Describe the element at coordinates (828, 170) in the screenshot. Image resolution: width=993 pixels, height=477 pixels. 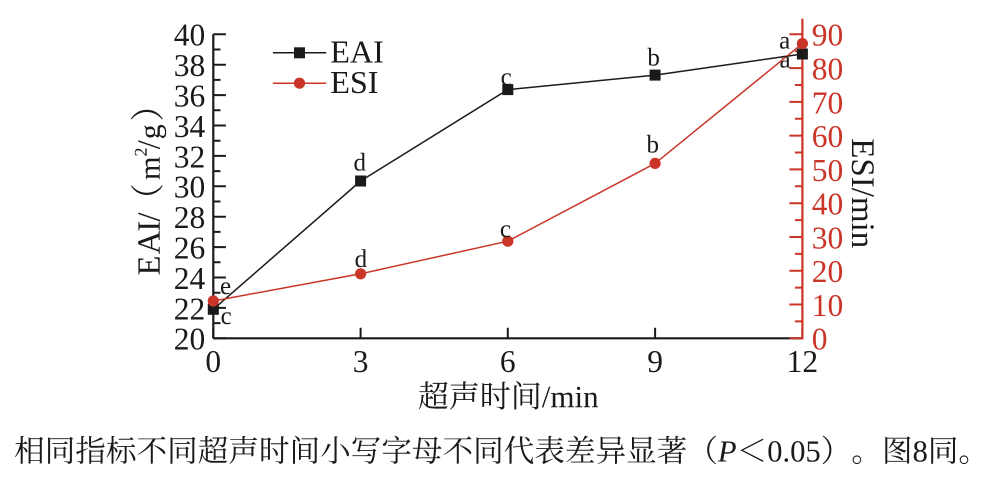
I see `svg-text: 50` at that location.